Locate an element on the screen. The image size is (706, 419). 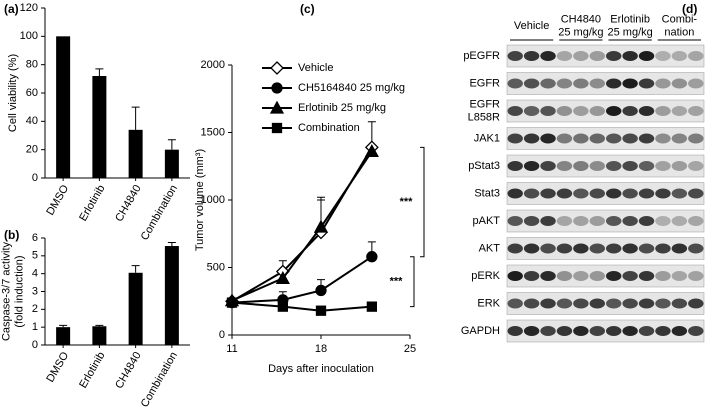
y-label-line: Caspase-3/7 activity is located at coordinates (6, 291).